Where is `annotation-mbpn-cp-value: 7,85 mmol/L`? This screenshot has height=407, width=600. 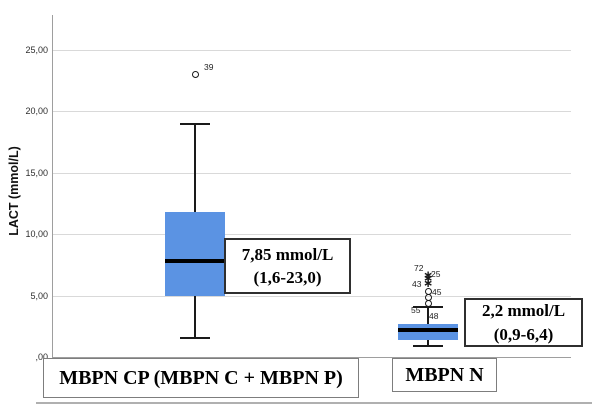
annotation-mbpn-cp-value: 7,85 mmol/L is located at coordinates (287, 254).